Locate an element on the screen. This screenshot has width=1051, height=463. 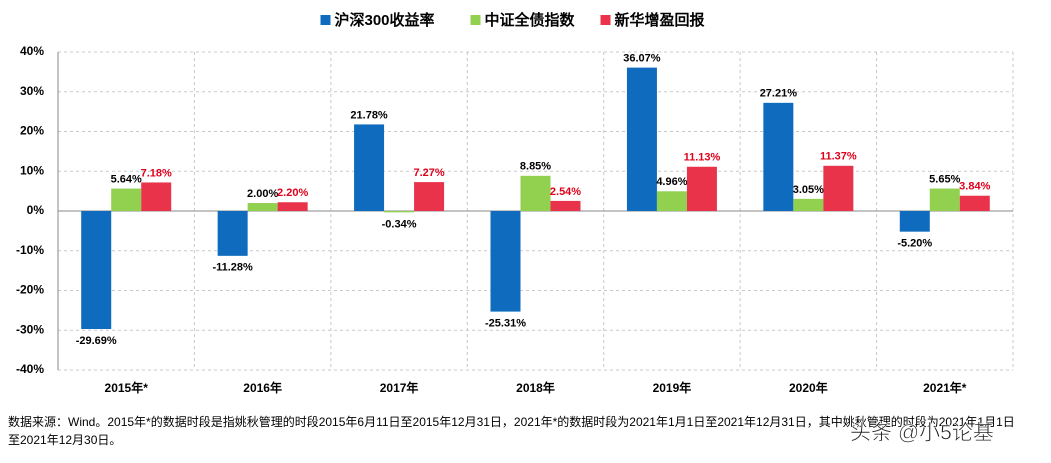
value-label: 5.65% is located at coordinates (944, 179).